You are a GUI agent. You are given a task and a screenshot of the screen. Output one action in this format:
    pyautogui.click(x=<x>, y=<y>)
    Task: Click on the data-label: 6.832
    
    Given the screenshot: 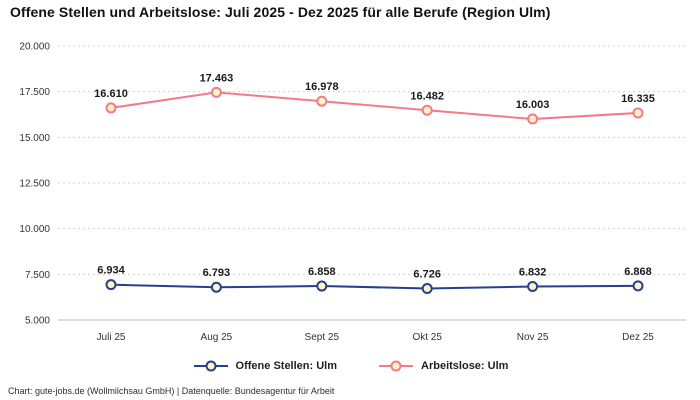 What is the action you would take?
    pyautogui.click(x=533, y=273)
    